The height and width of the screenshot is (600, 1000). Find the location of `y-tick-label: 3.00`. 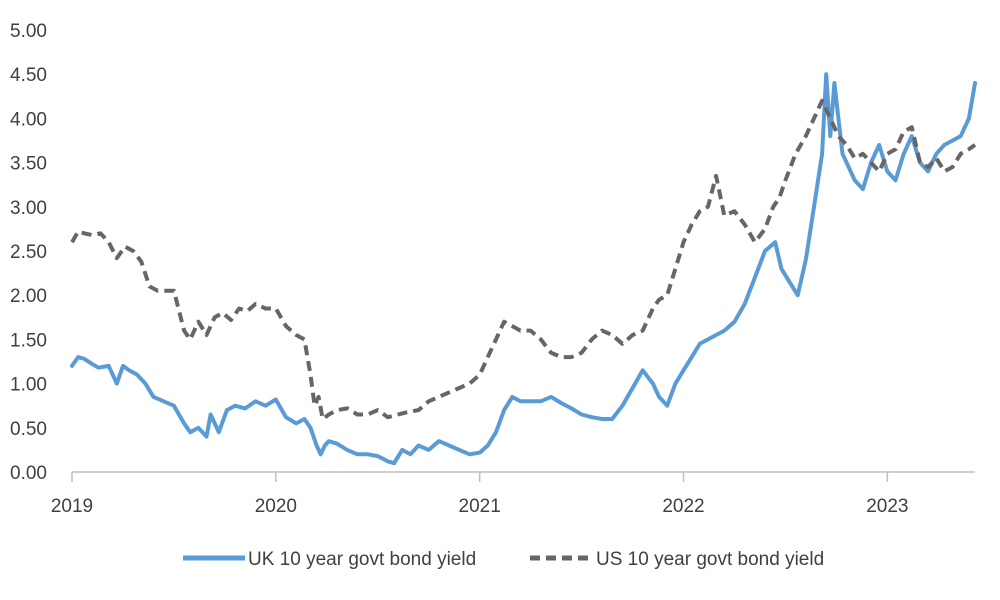

y-tick-label: 3.00 is located at coordinates (28, 208).